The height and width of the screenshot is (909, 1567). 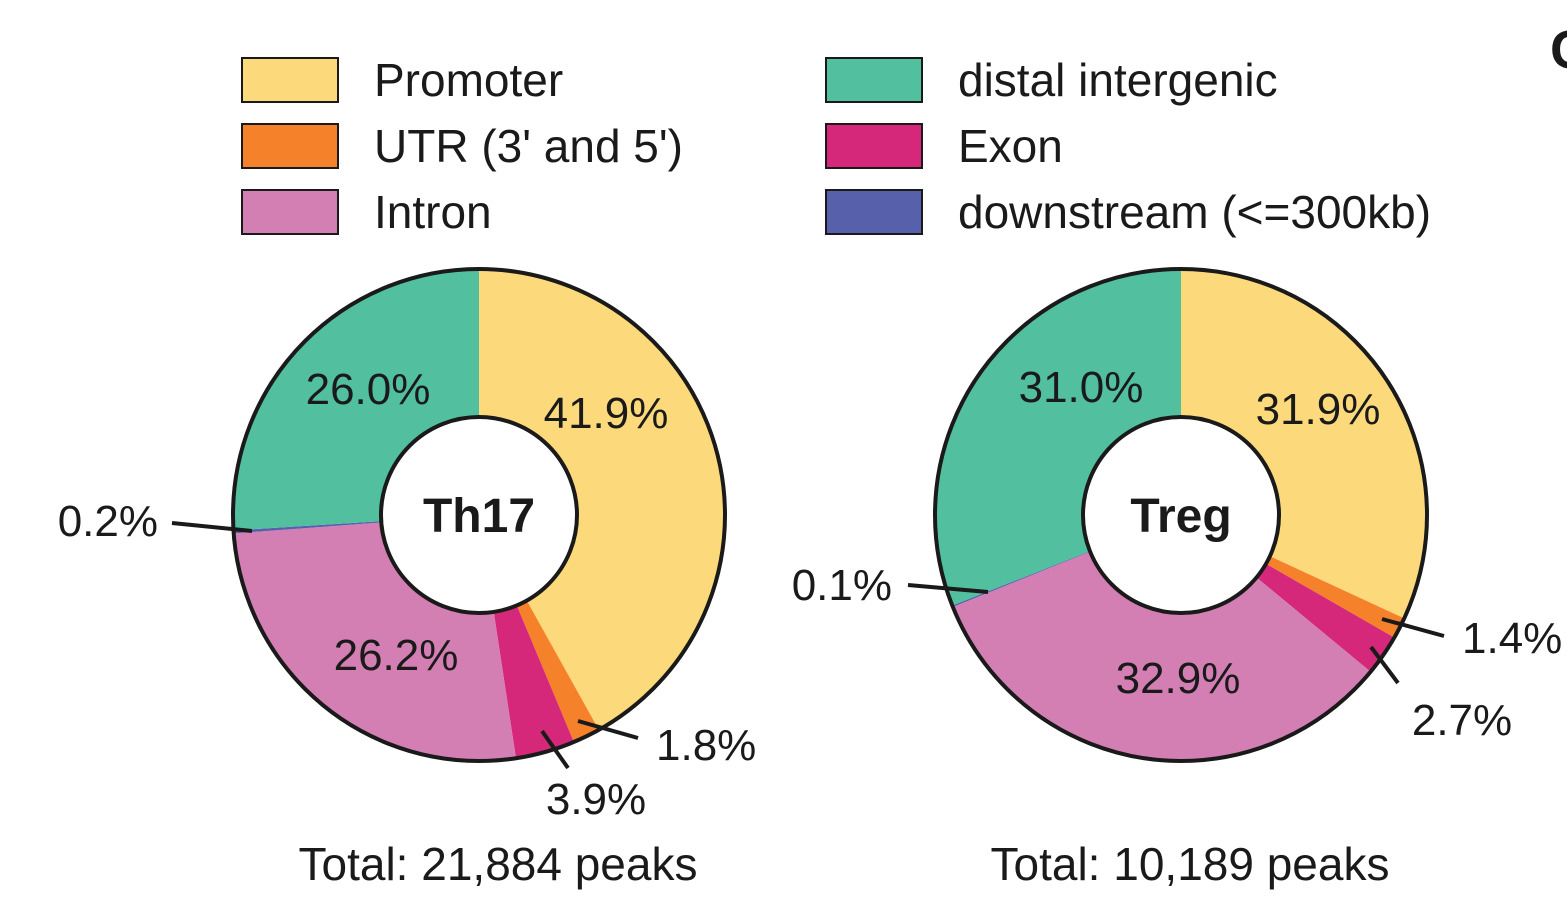 I want to click on legend-item-promoter: Promoter, so click(x=402, y=80).